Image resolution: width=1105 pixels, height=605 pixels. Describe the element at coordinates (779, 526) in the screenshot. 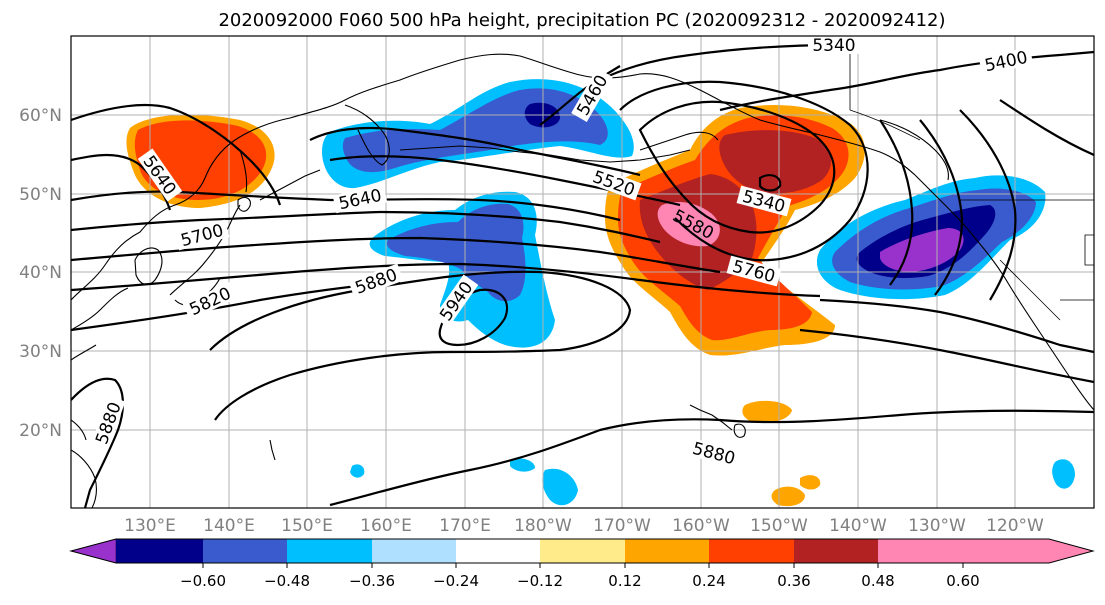

I see `lon-label: 150°W` at that location.